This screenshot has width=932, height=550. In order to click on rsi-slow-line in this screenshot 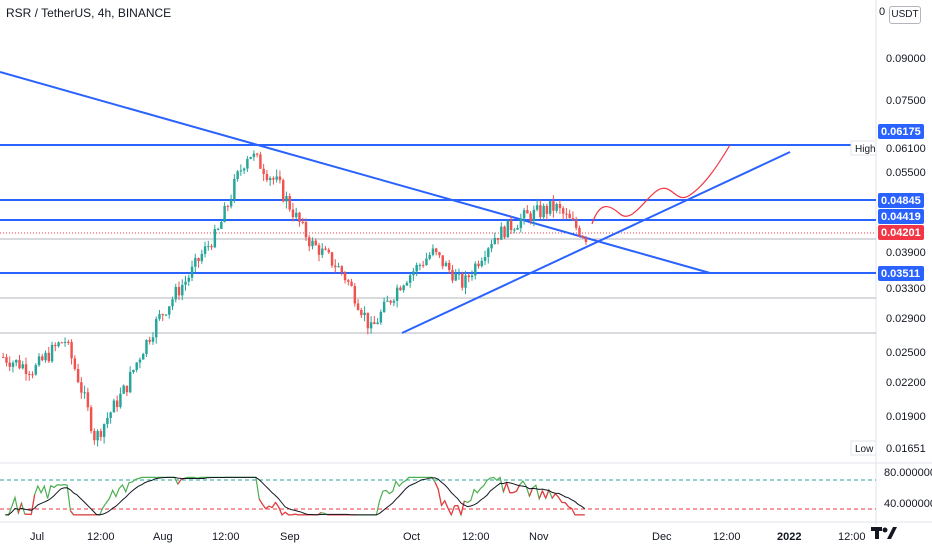, I will do `click(295, 496)`.